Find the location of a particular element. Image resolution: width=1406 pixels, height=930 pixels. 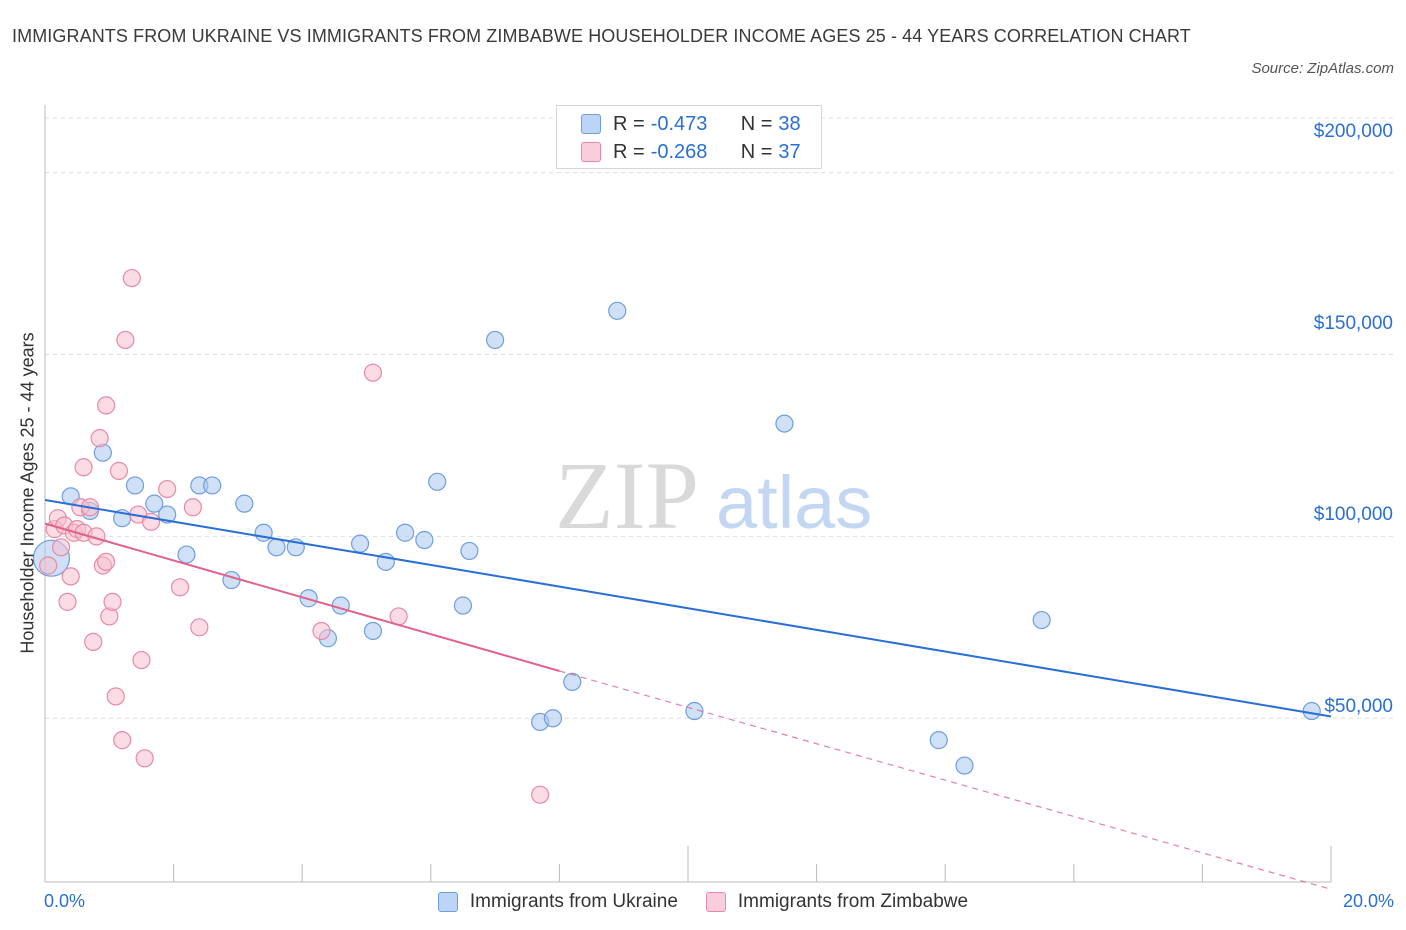

y-tick-label: $200,000 is located at coordinates (1353, 131).